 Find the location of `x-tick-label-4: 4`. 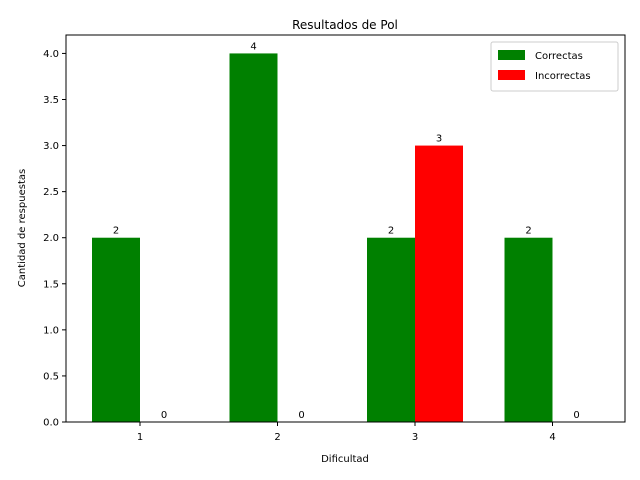

x-tick-label-4: 4 is located at coordinates (552, 437).